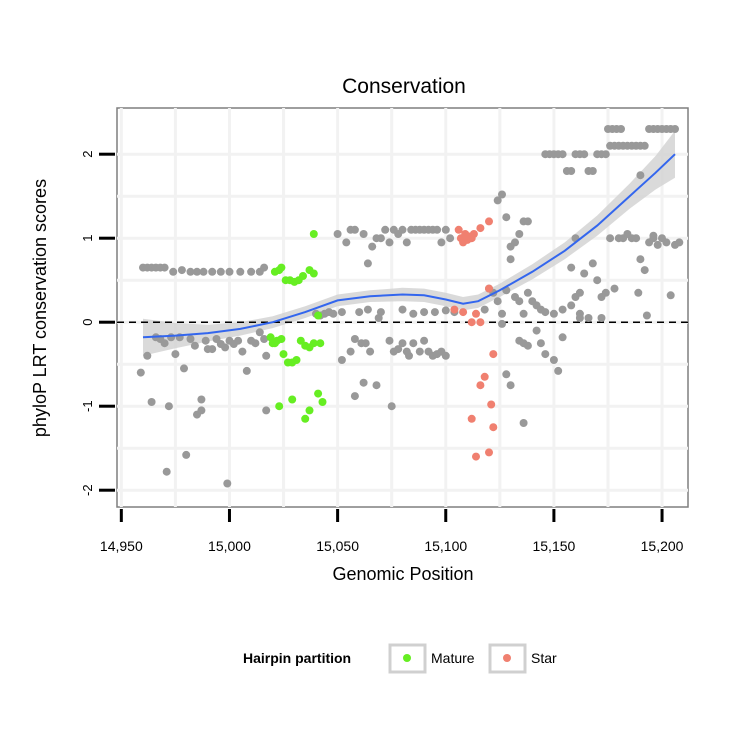 This screenshot has width=750, height=755. What do you see at coordinates (662, 546) in the screenshot?
I see `x-tick-label: 15,200` at bounding box center [662, 546].